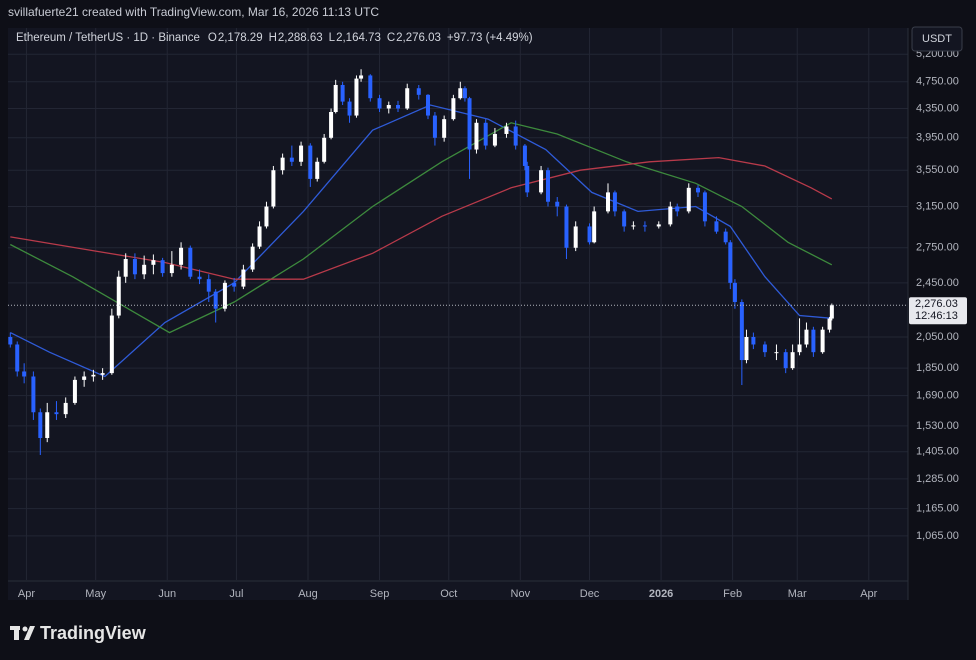 This screenshot has height=660, width=976. I want to click on currency-box, so click(937, 39).